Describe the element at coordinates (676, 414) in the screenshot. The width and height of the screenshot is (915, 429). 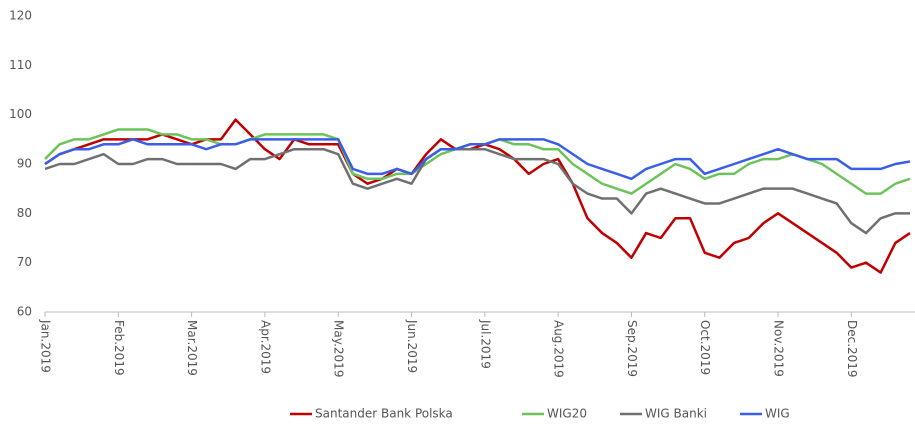
I see `legend-label: WIG Banki` at that location.